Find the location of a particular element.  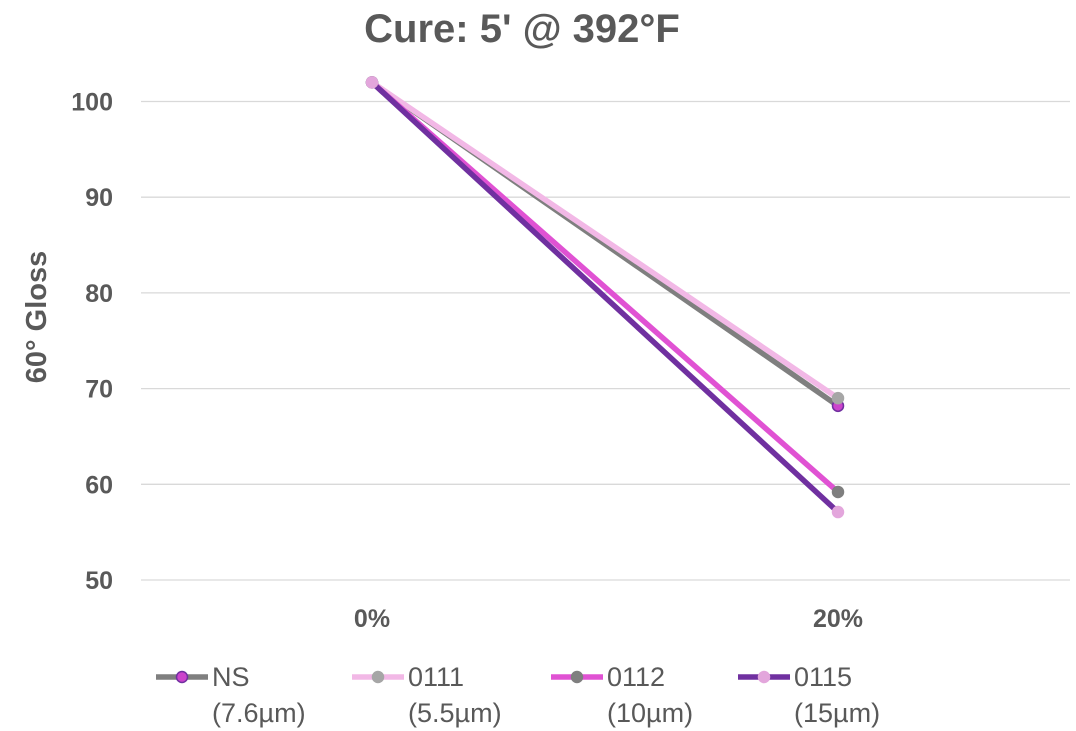

legend-series-name: 0115 is located at coordinates (823, 677).